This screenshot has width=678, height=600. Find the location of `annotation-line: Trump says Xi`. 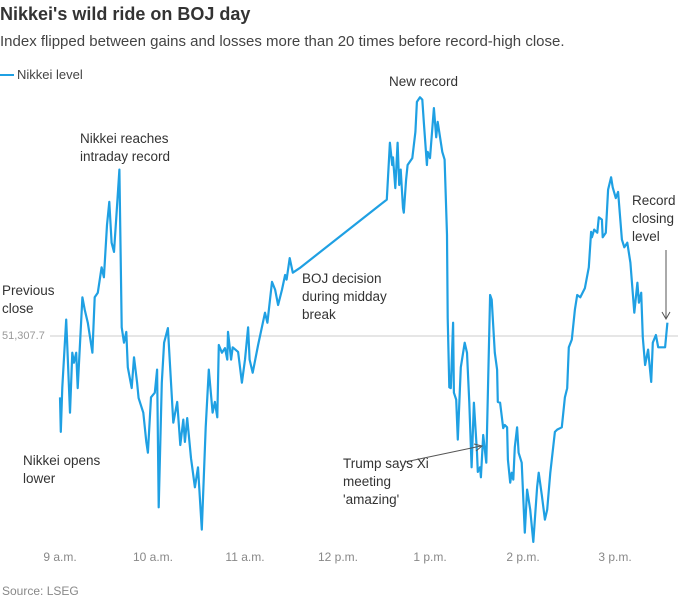

annotation-line: Trump says Xi is located at coordinates (386, 463).